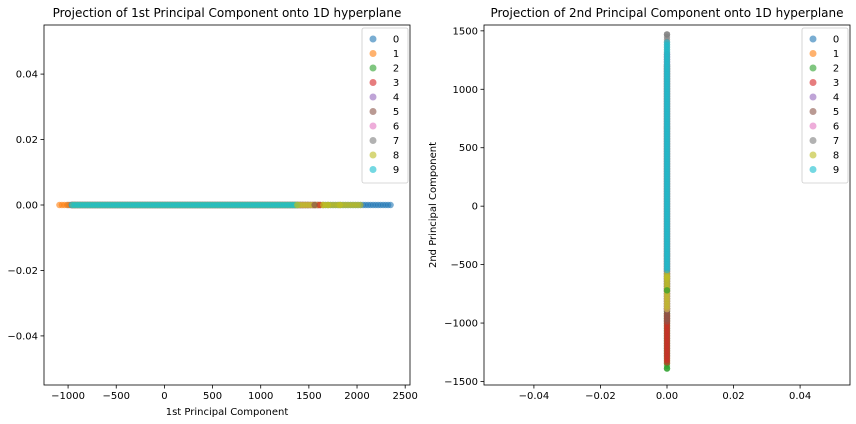 This screenshot has height=424, width=856. I want to click on chart-left-legend: 0 1 2 3 4 5 6 7 8 9, so click(385, 105).